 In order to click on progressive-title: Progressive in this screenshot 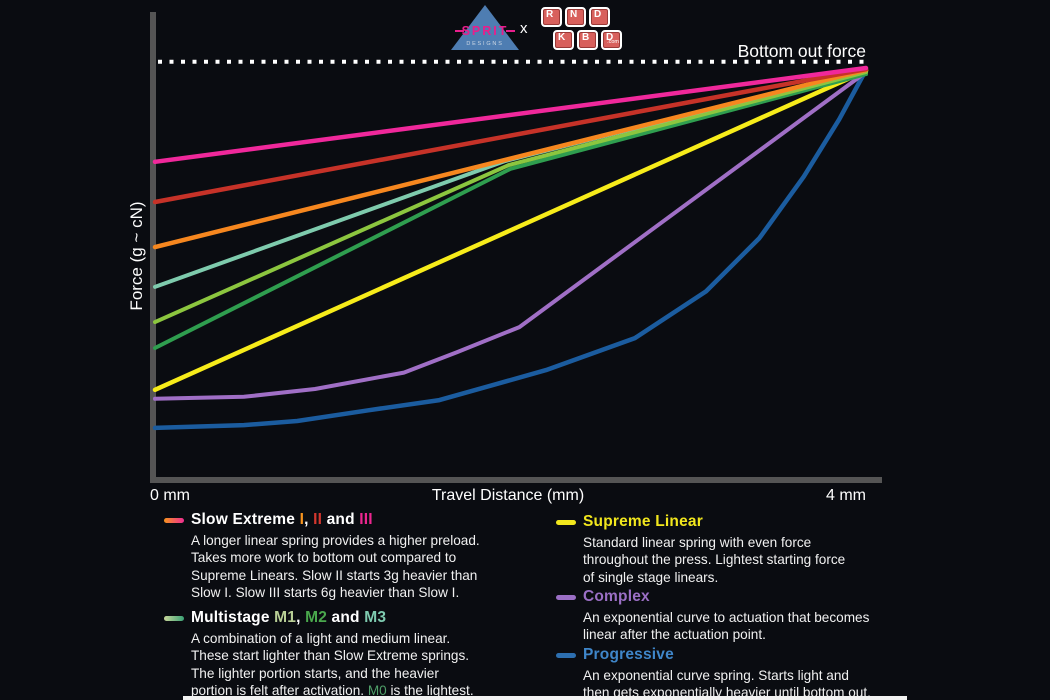, I will do `click(628, 655)`.